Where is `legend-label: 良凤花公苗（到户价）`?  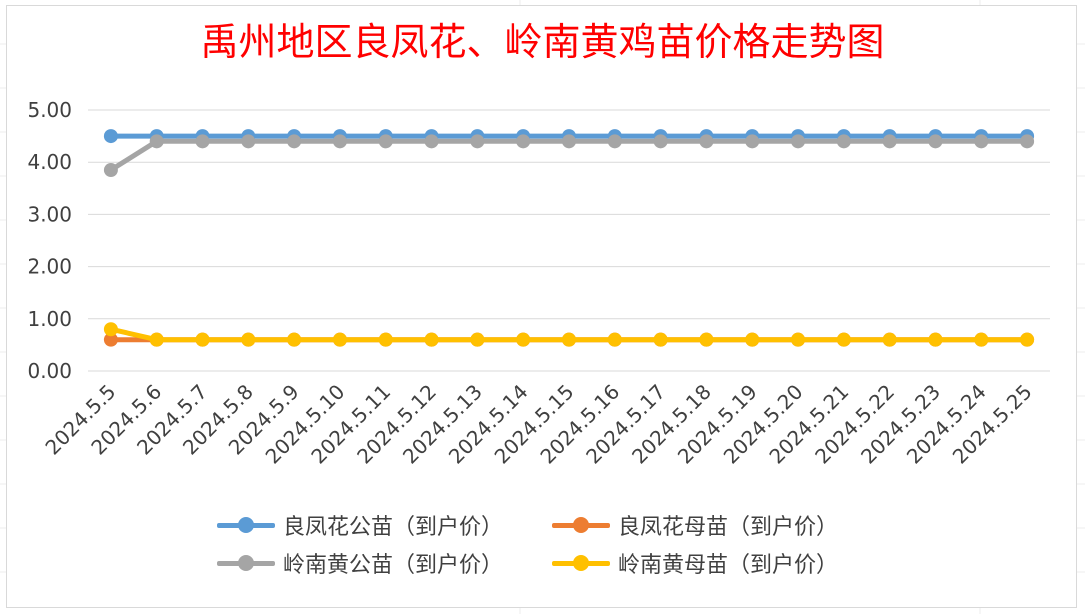 legend-label: 良凤花公苗（到户价） is located at coordinates (393, 527).